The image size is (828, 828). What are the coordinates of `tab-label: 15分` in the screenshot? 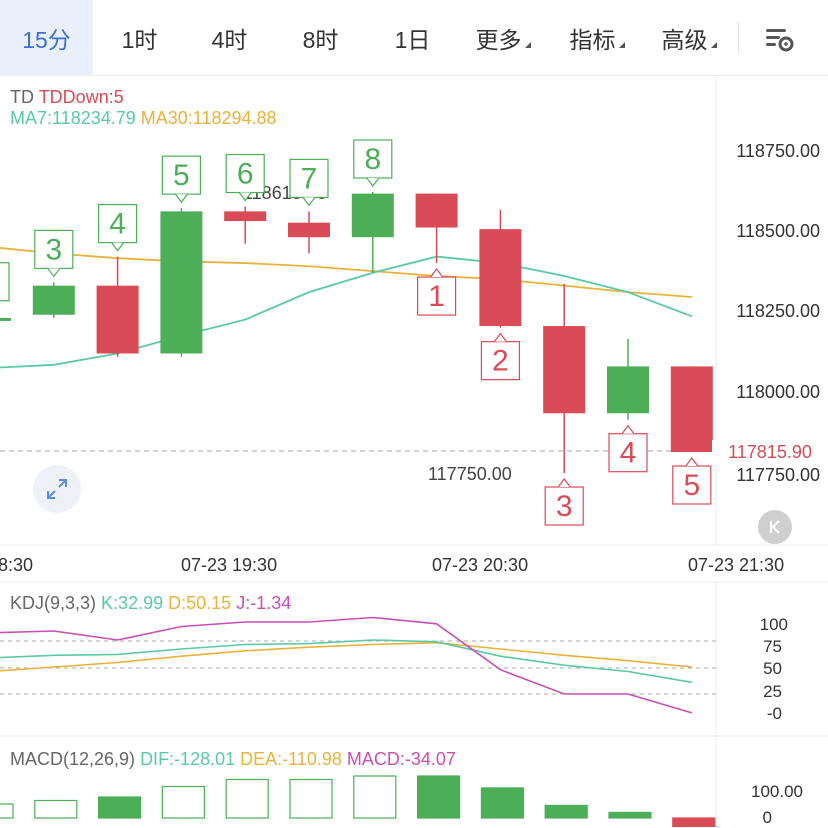 It's located at (46, 40).